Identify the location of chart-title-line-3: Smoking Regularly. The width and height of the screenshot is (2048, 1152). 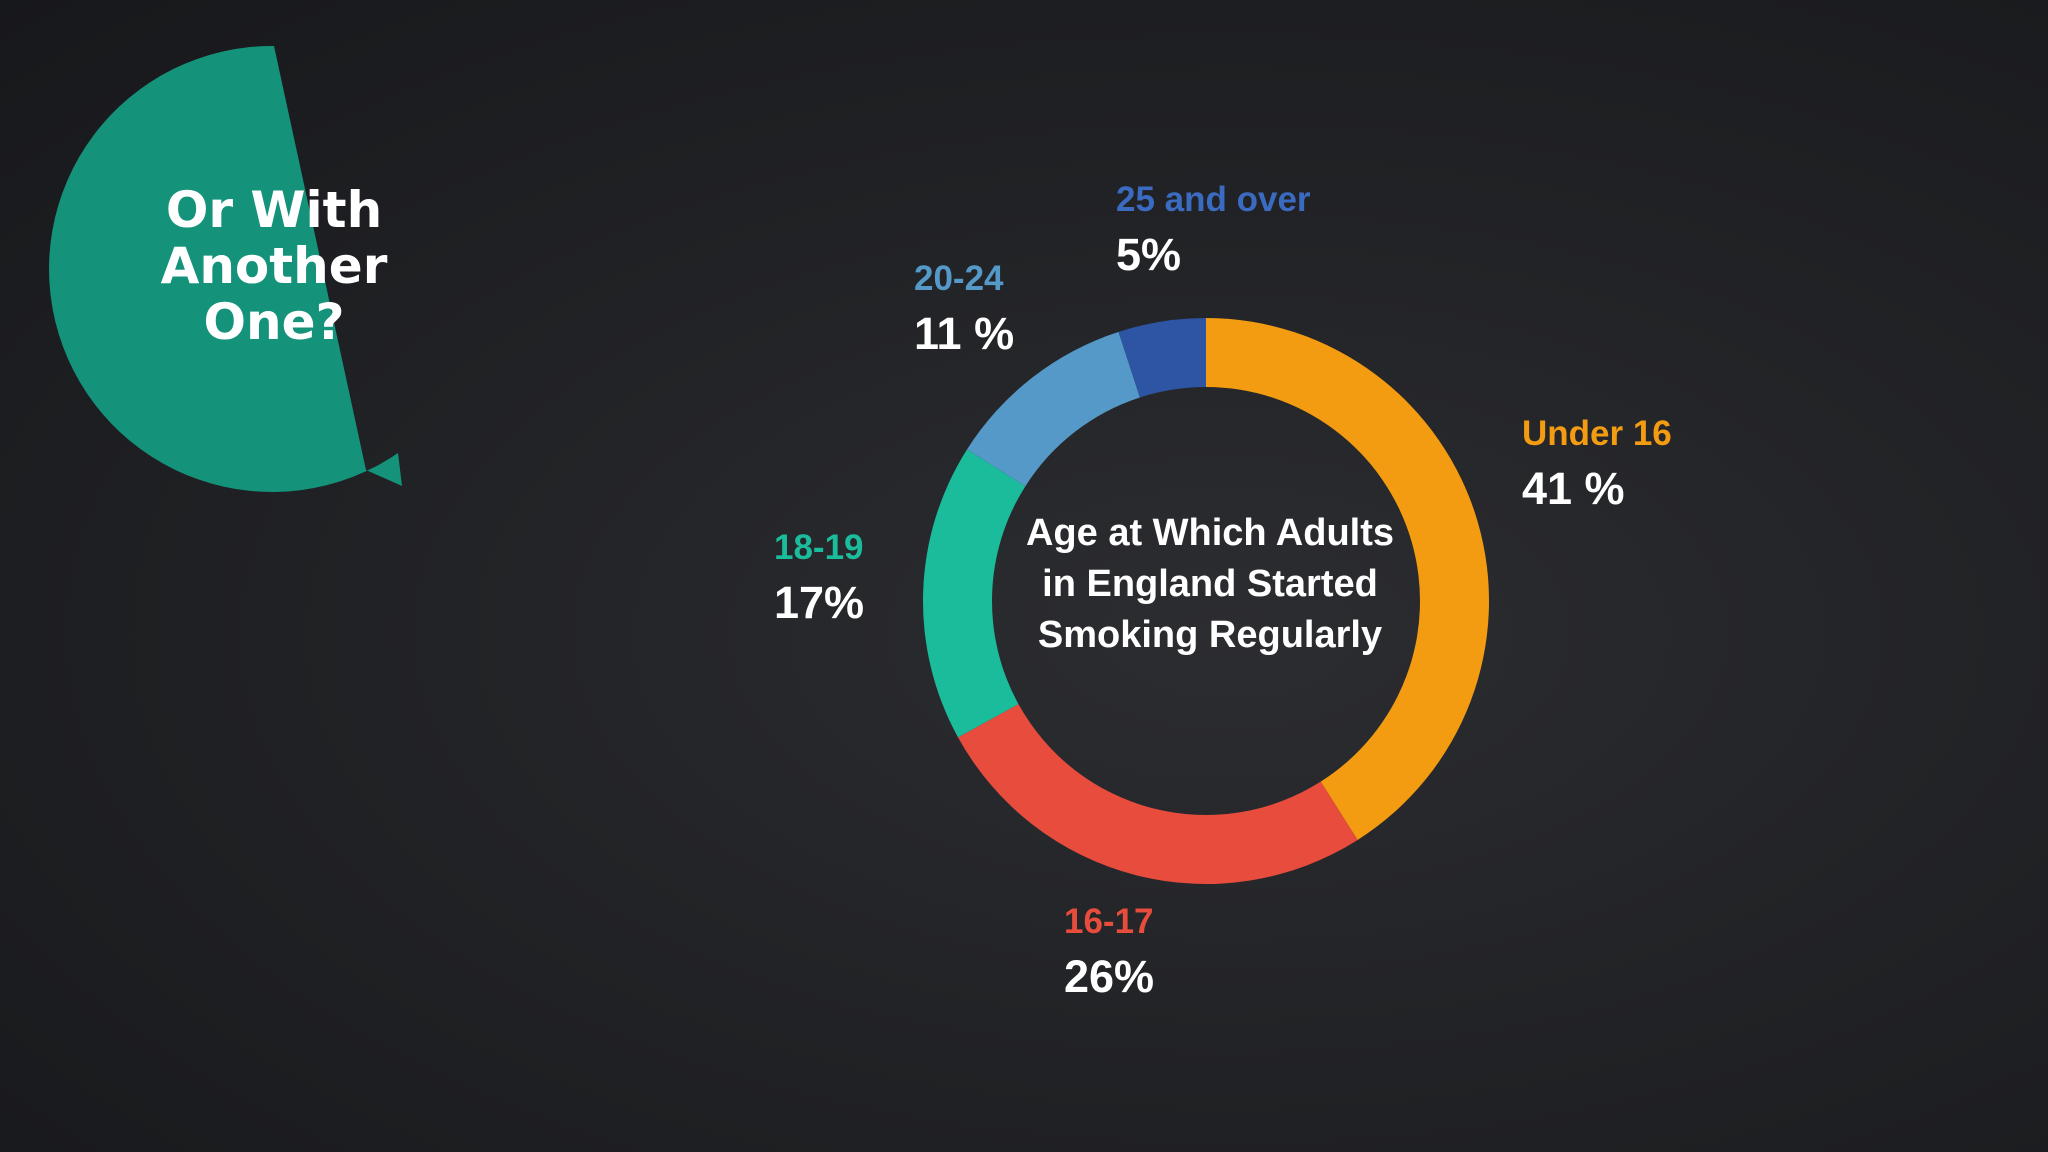
(1210, 635).